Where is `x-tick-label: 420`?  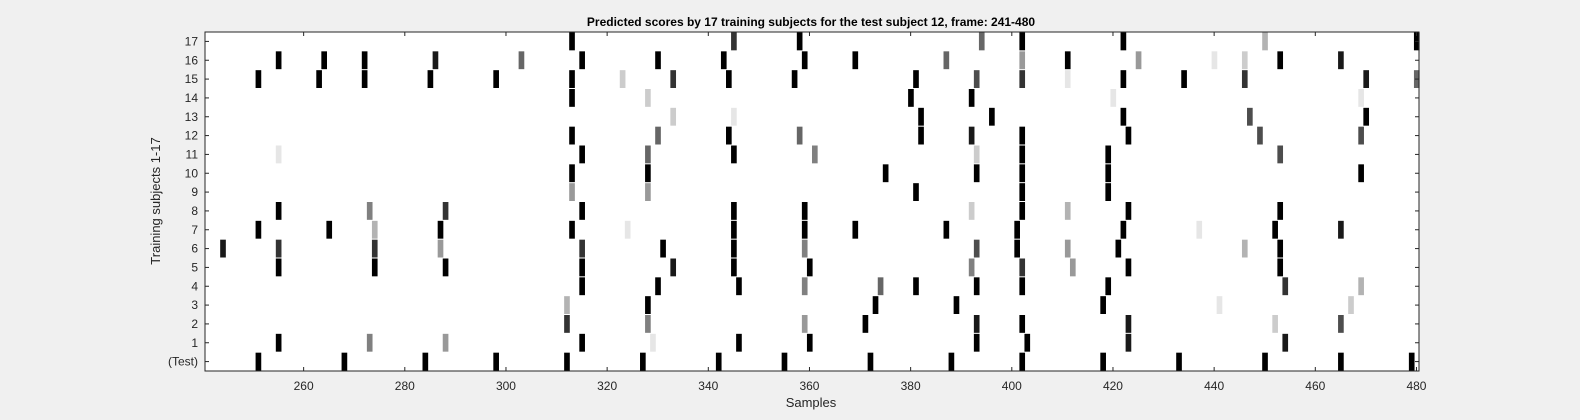
x-tick-label: 420 is located at coordinates (1113, 386).